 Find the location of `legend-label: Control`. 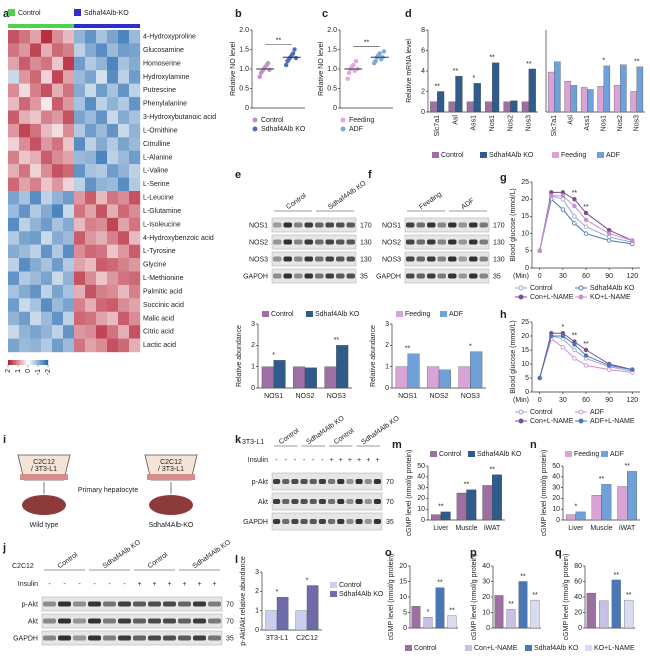

legend-label: Control is located at coordinates (282, 314).